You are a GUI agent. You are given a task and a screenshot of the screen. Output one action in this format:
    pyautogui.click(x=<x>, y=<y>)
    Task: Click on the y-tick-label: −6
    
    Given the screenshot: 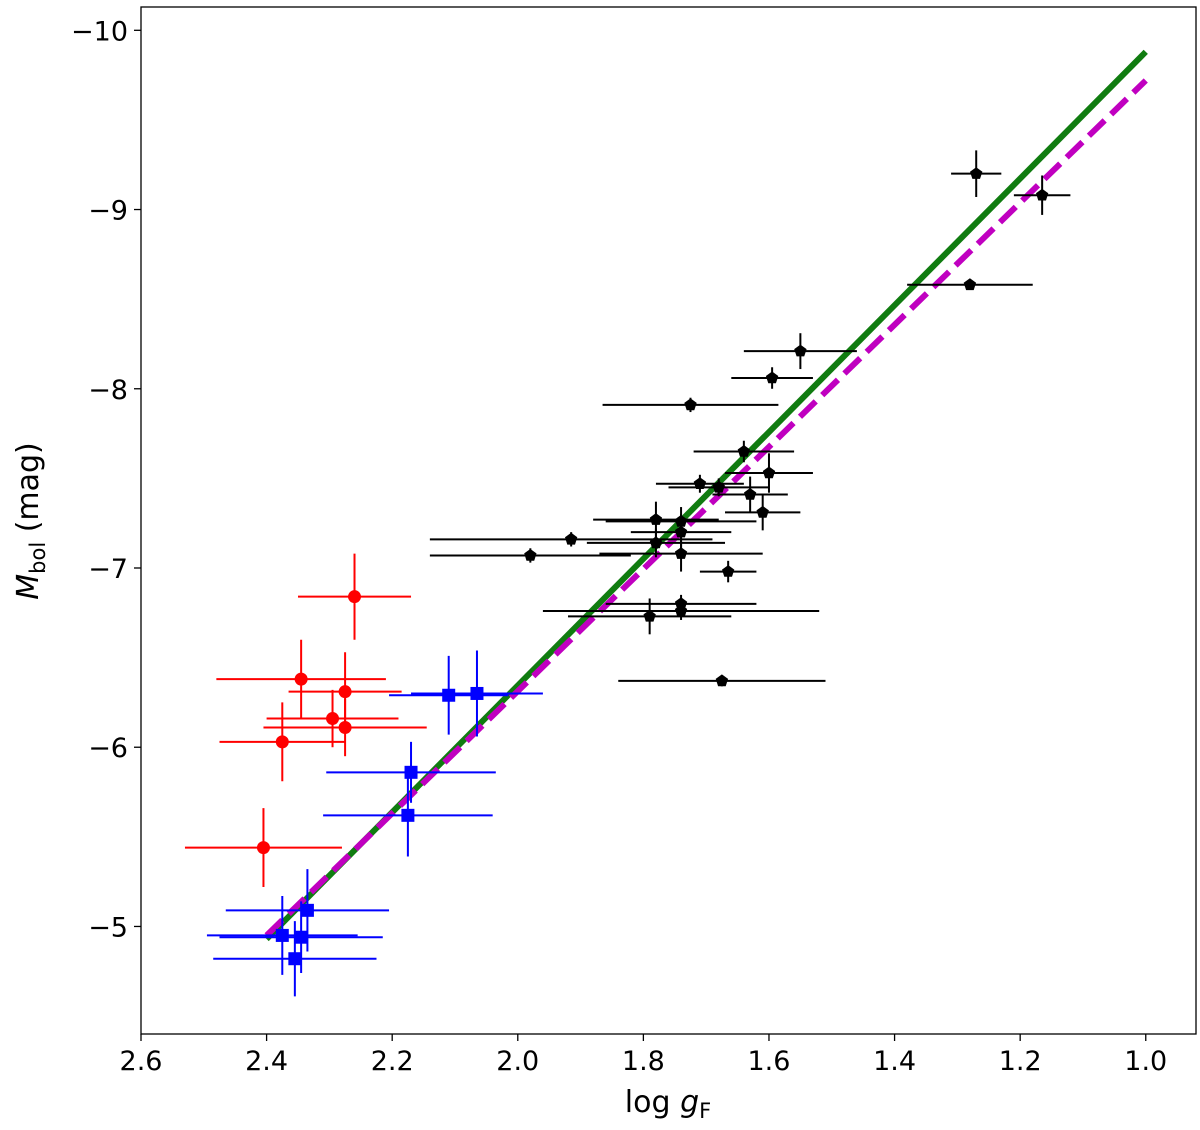 What is the action you would take?
    pyautogui.click(x=108, y=748)
    